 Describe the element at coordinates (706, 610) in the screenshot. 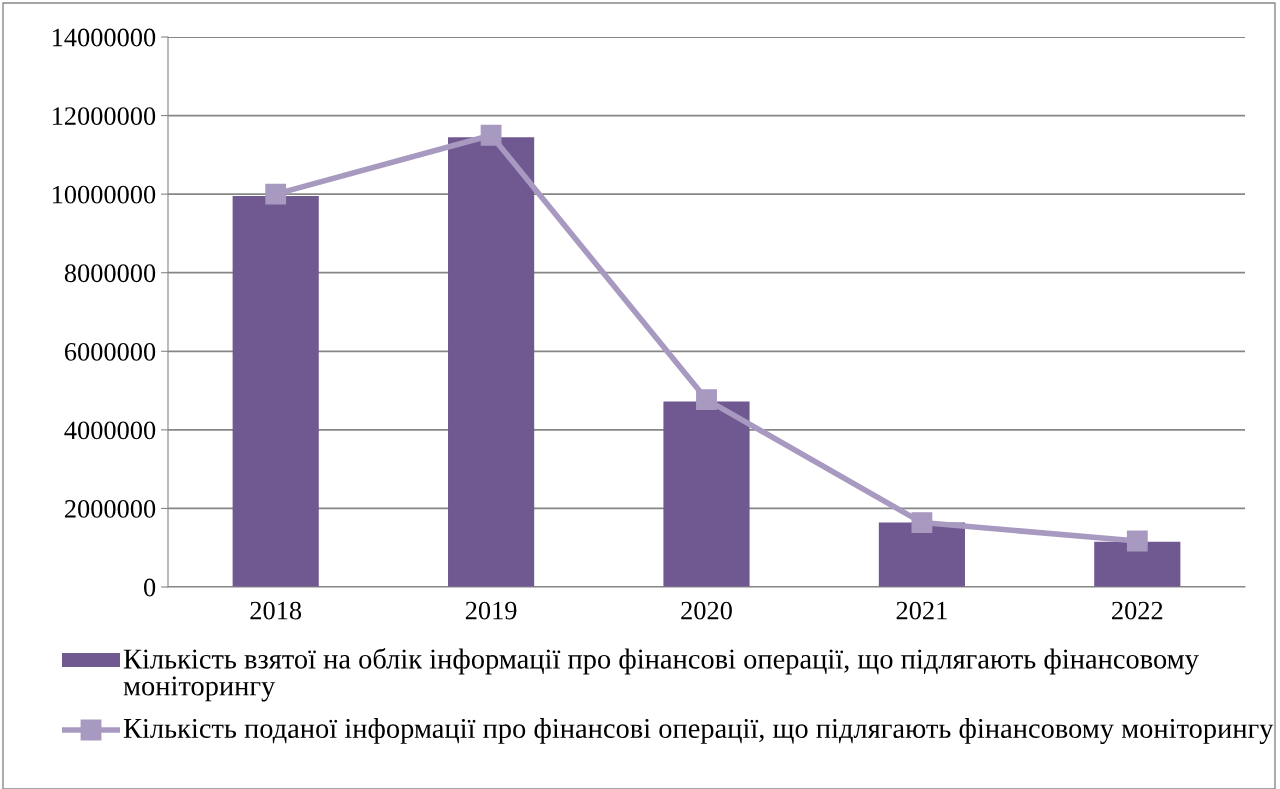

I see `x-tick-label: 2020` at that location.